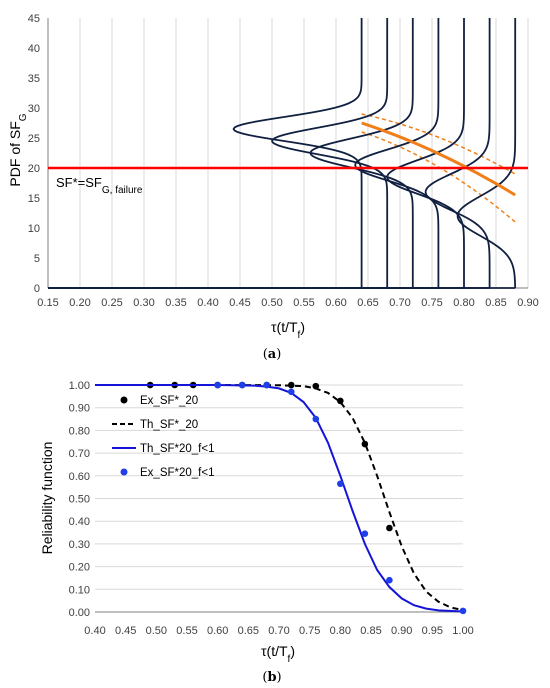  I want to click on y-tick-label: 25, so click(34, 139).